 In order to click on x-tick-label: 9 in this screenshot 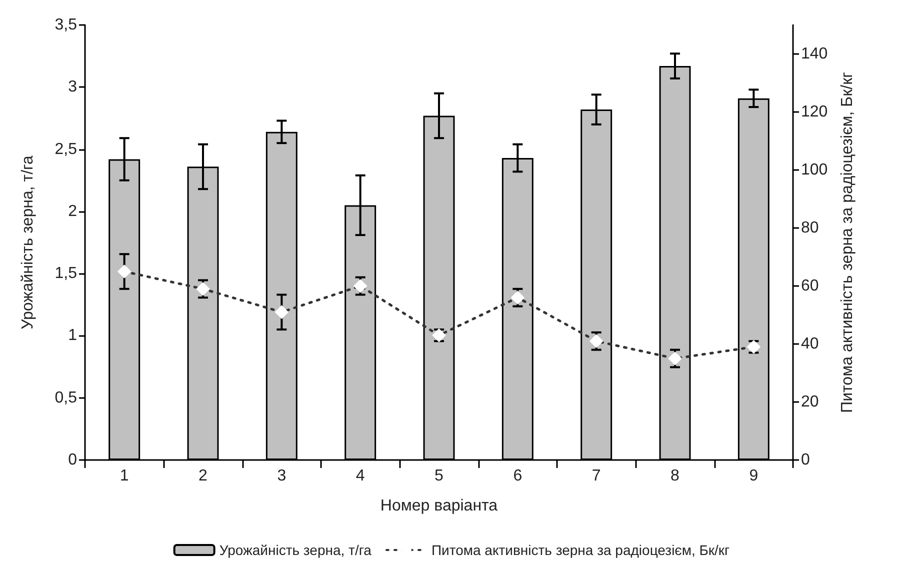, I will do `click(753, 476)`.